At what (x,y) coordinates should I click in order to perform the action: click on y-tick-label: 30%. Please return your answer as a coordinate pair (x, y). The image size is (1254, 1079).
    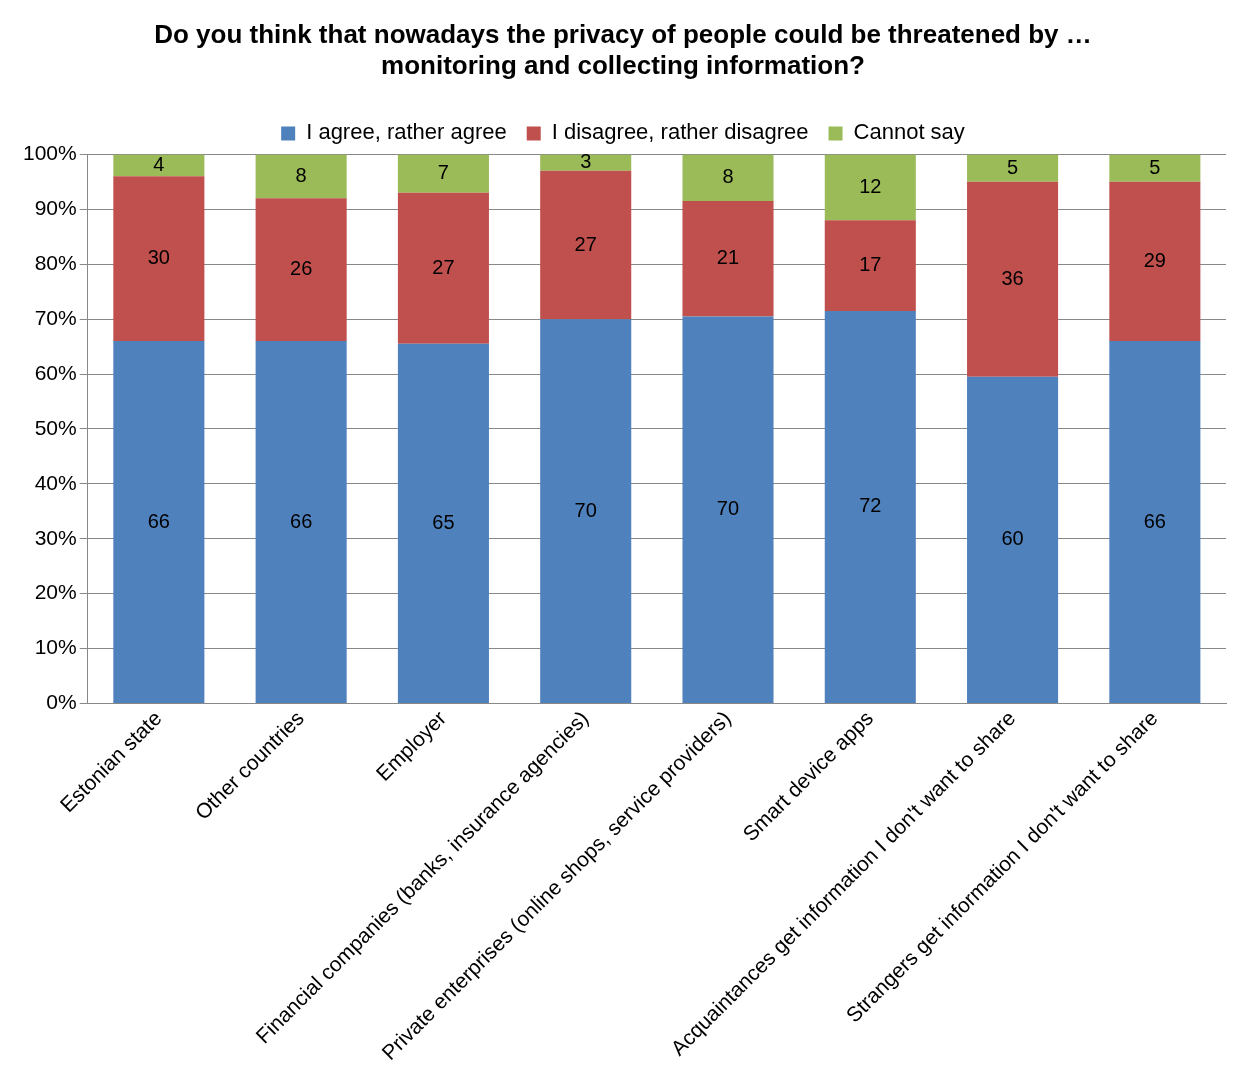
    Looking at the image, I should click on (55, 537).